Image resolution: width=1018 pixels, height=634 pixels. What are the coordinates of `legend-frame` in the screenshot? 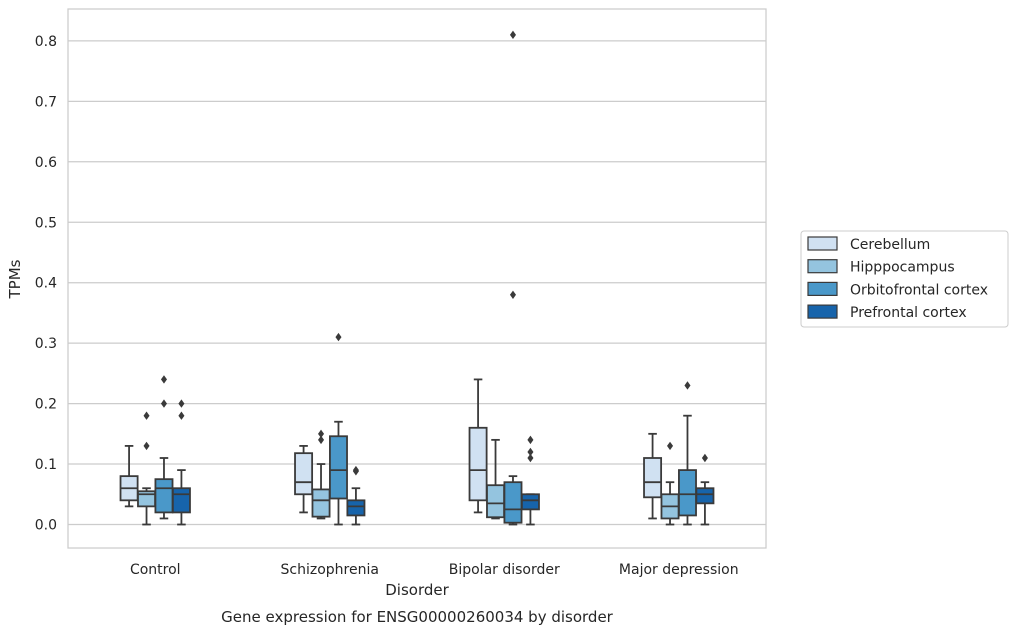 It's located at (904, 279).